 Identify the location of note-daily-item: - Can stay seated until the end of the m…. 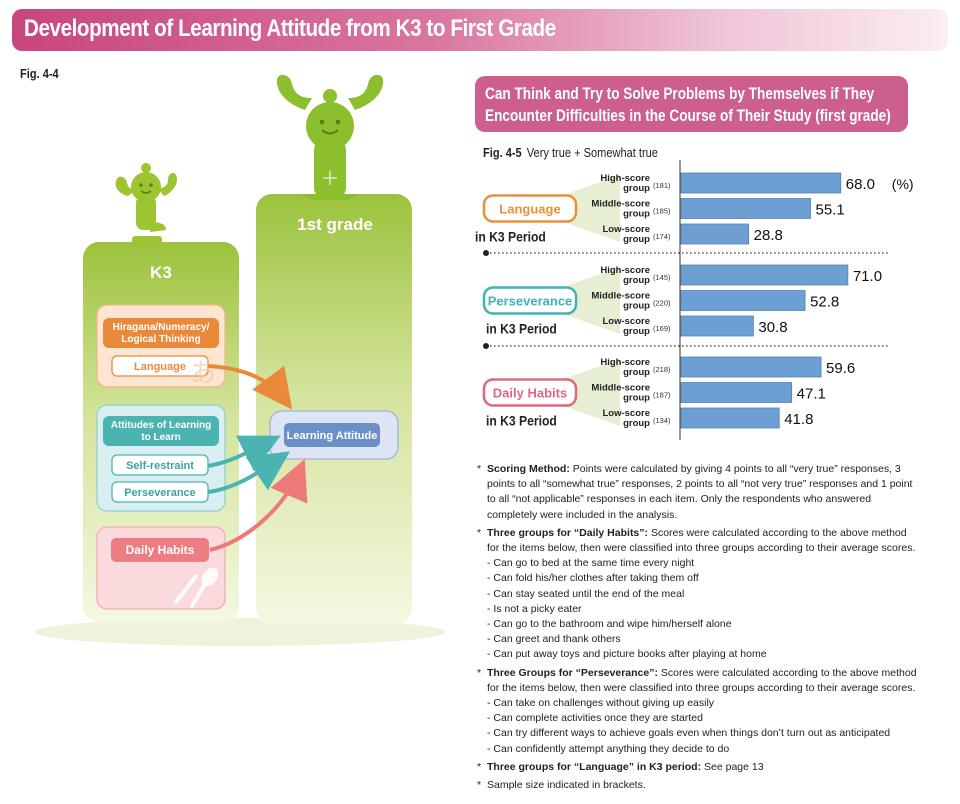
(586, 593).